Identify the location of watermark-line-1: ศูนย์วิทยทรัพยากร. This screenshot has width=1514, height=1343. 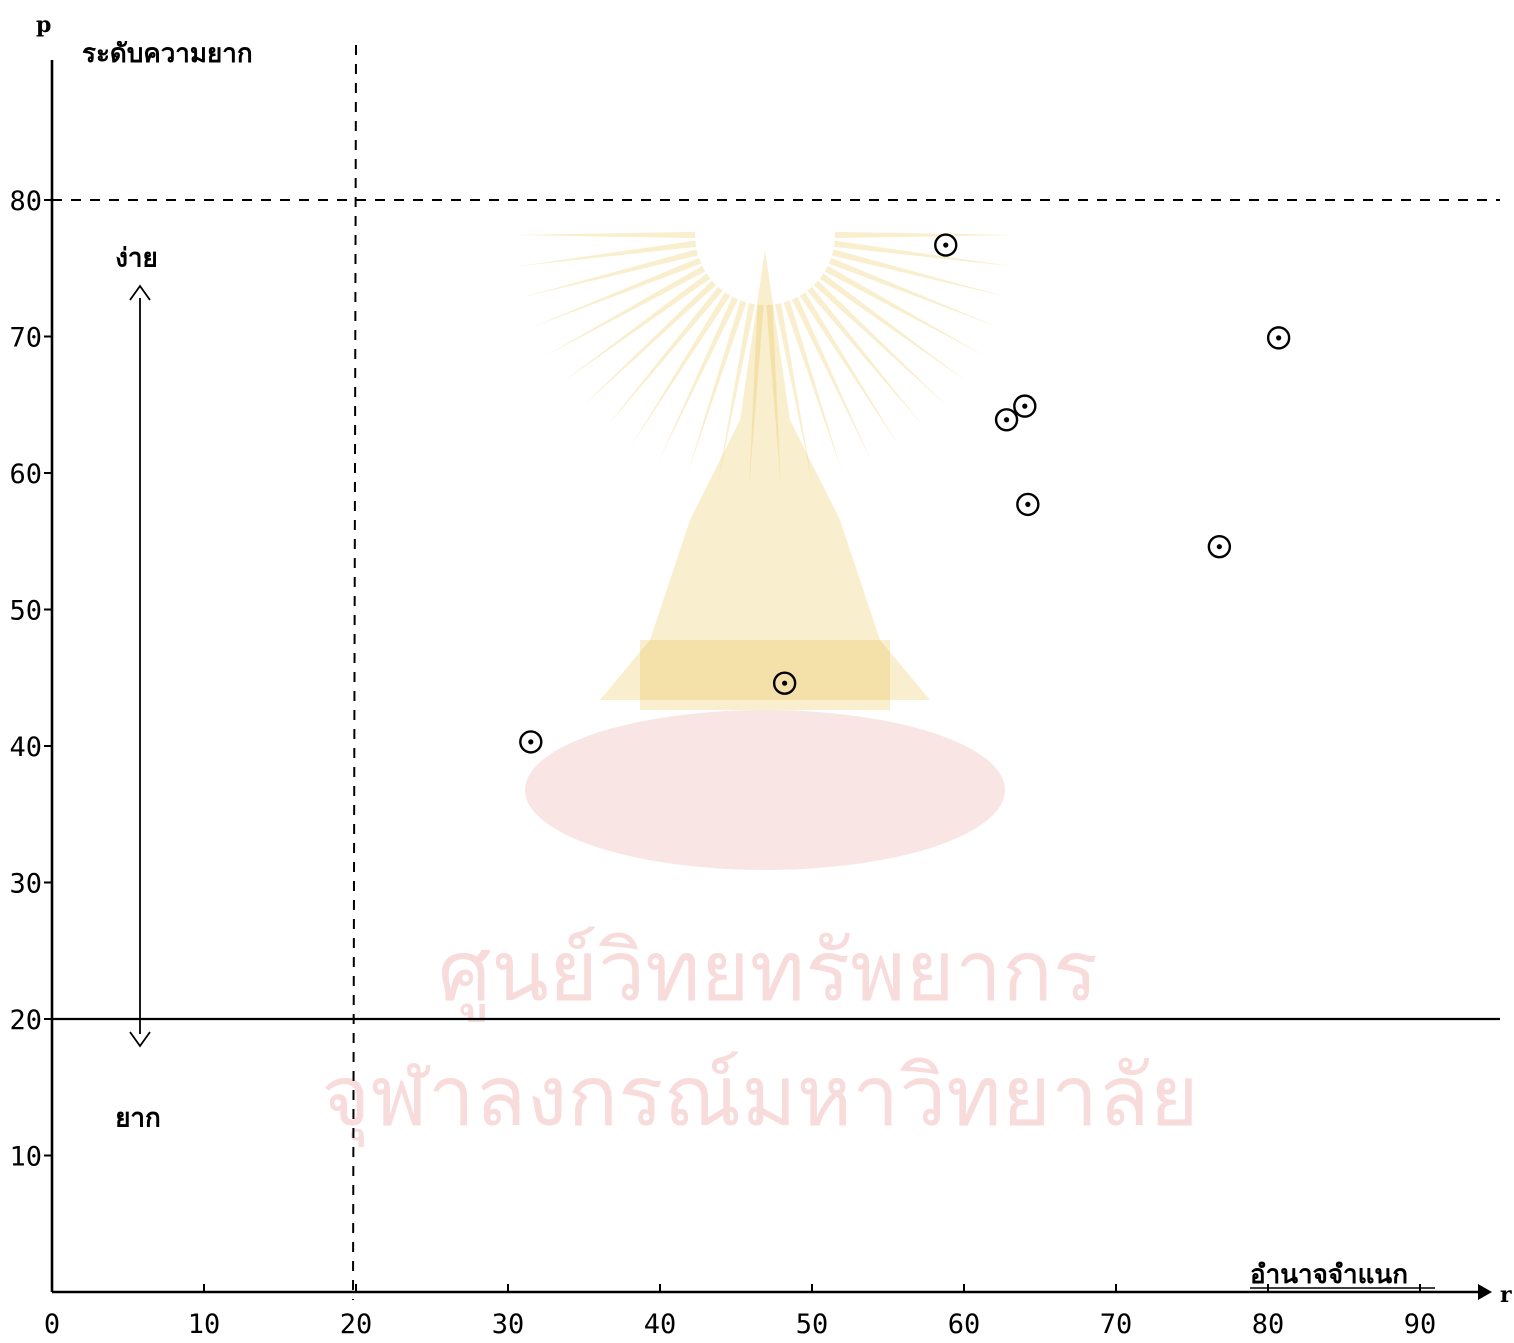
(768, 972).